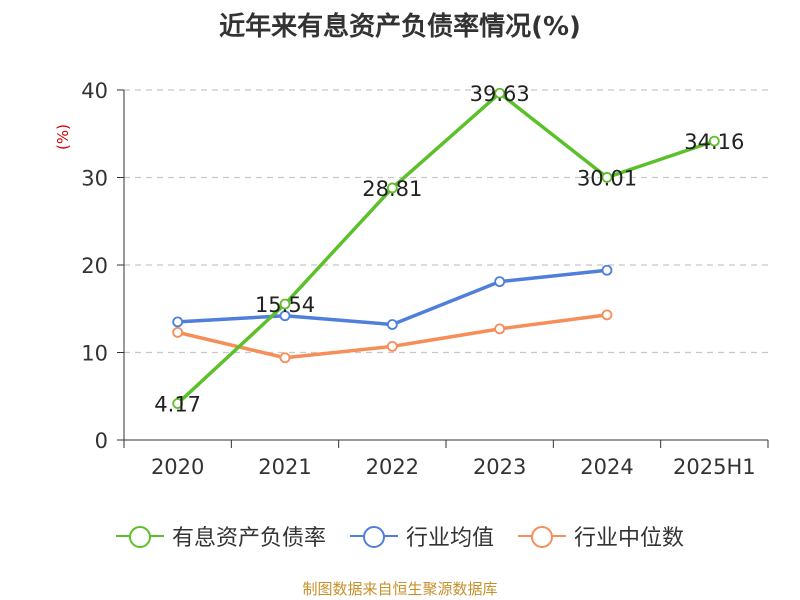  I want to click on data-label: 15.54, so click(285, 305).